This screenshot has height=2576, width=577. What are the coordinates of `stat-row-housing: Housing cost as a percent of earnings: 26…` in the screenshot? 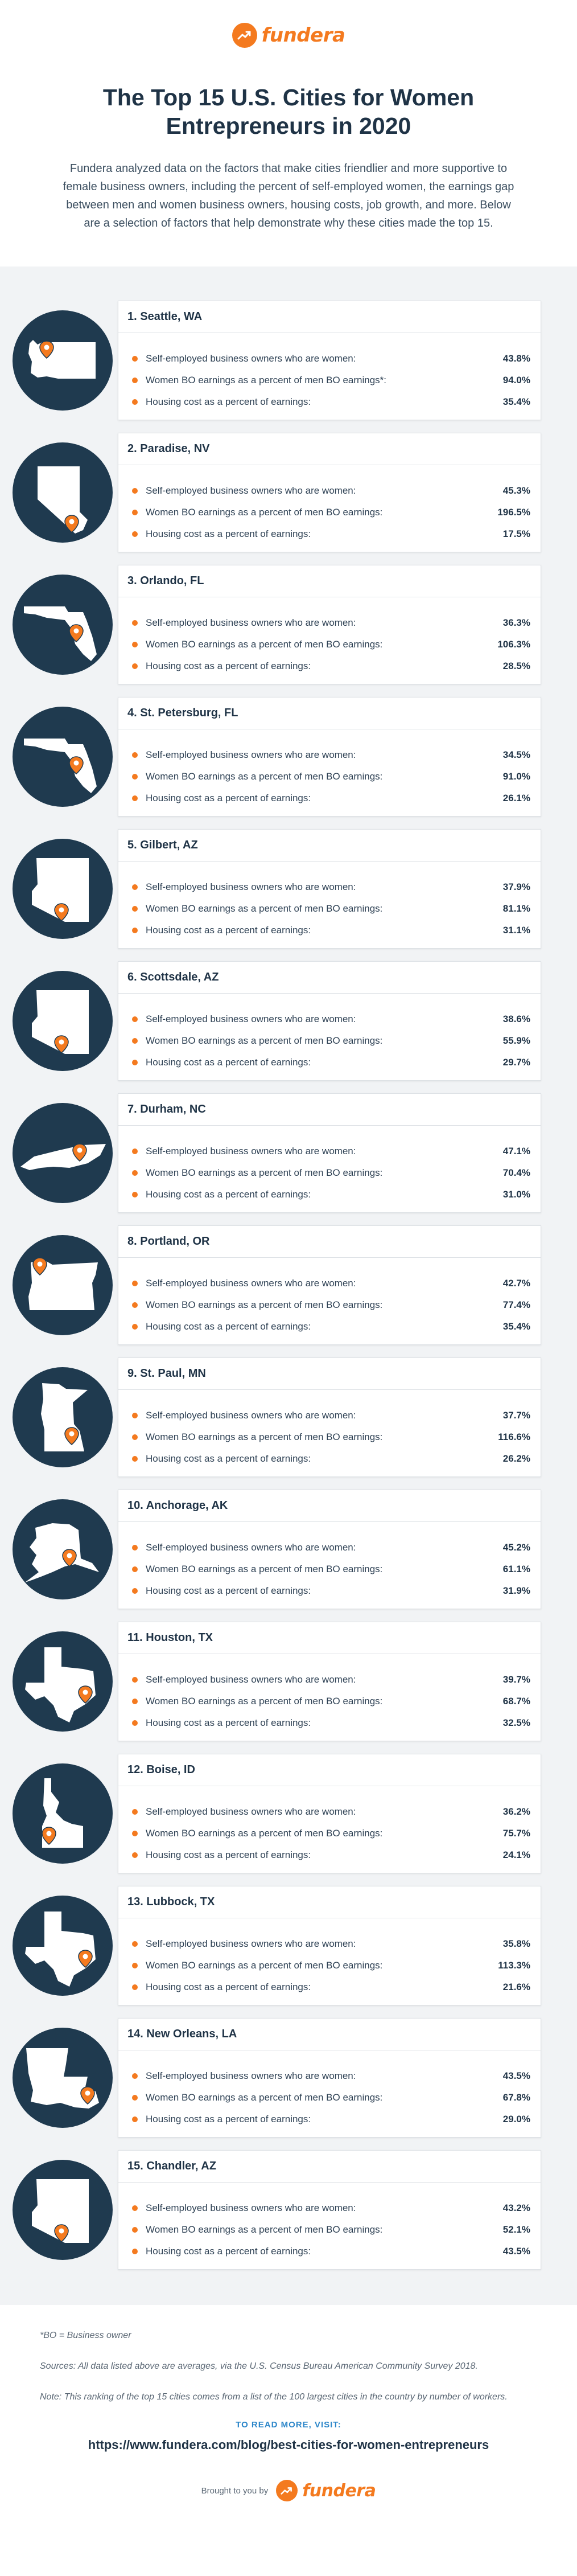 It's located at (331, 798).